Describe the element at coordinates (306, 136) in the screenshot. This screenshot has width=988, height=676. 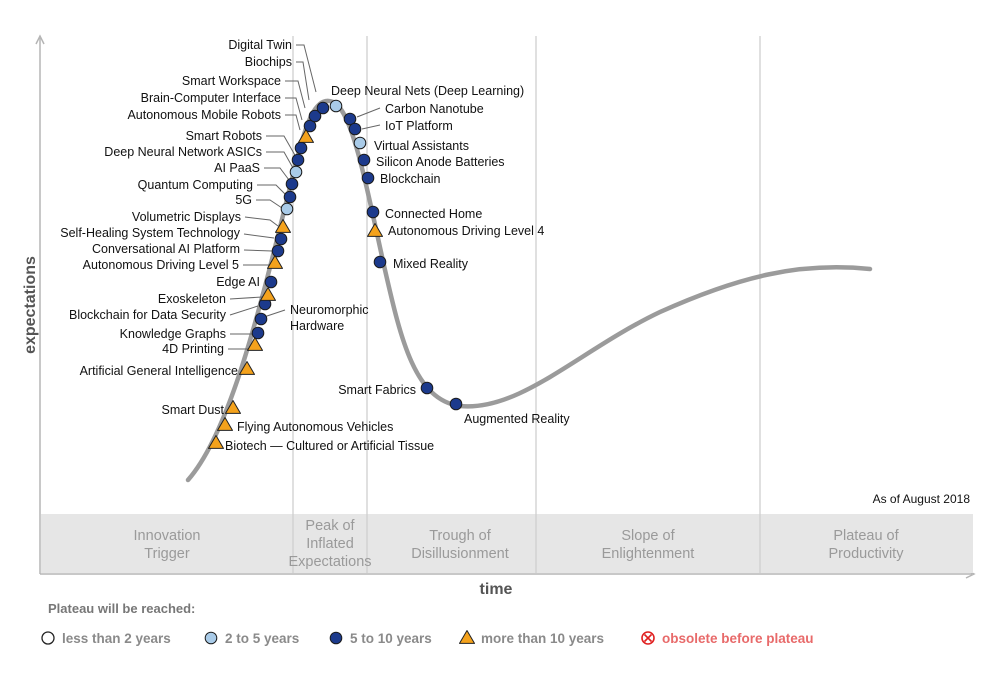
I see `marker-brain-computer-interface` at that location.